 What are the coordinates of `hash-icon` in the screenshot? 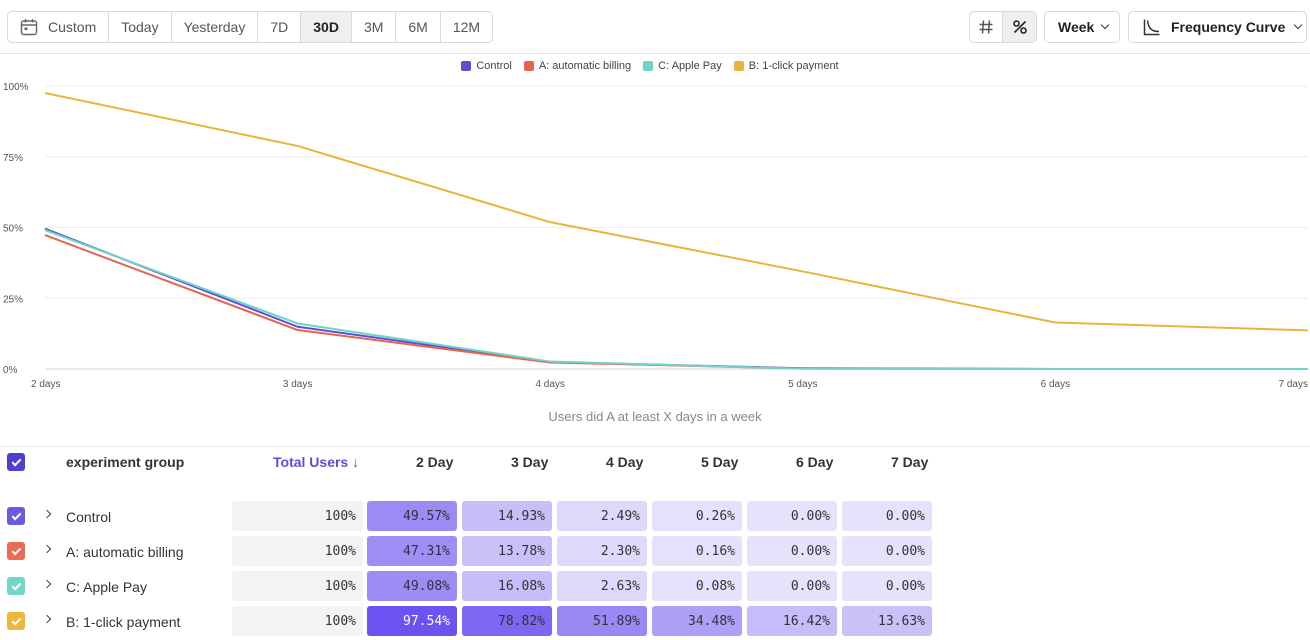 It's located at (986, 27).